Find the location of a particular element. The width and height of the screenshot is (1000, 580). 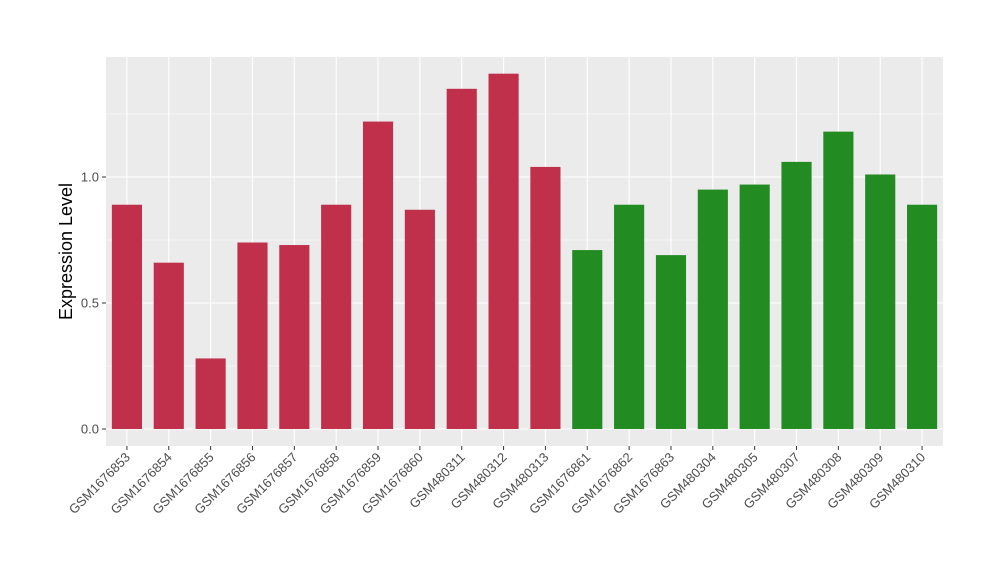

bar-GSM1676861 is located at coordinates (587, 339).